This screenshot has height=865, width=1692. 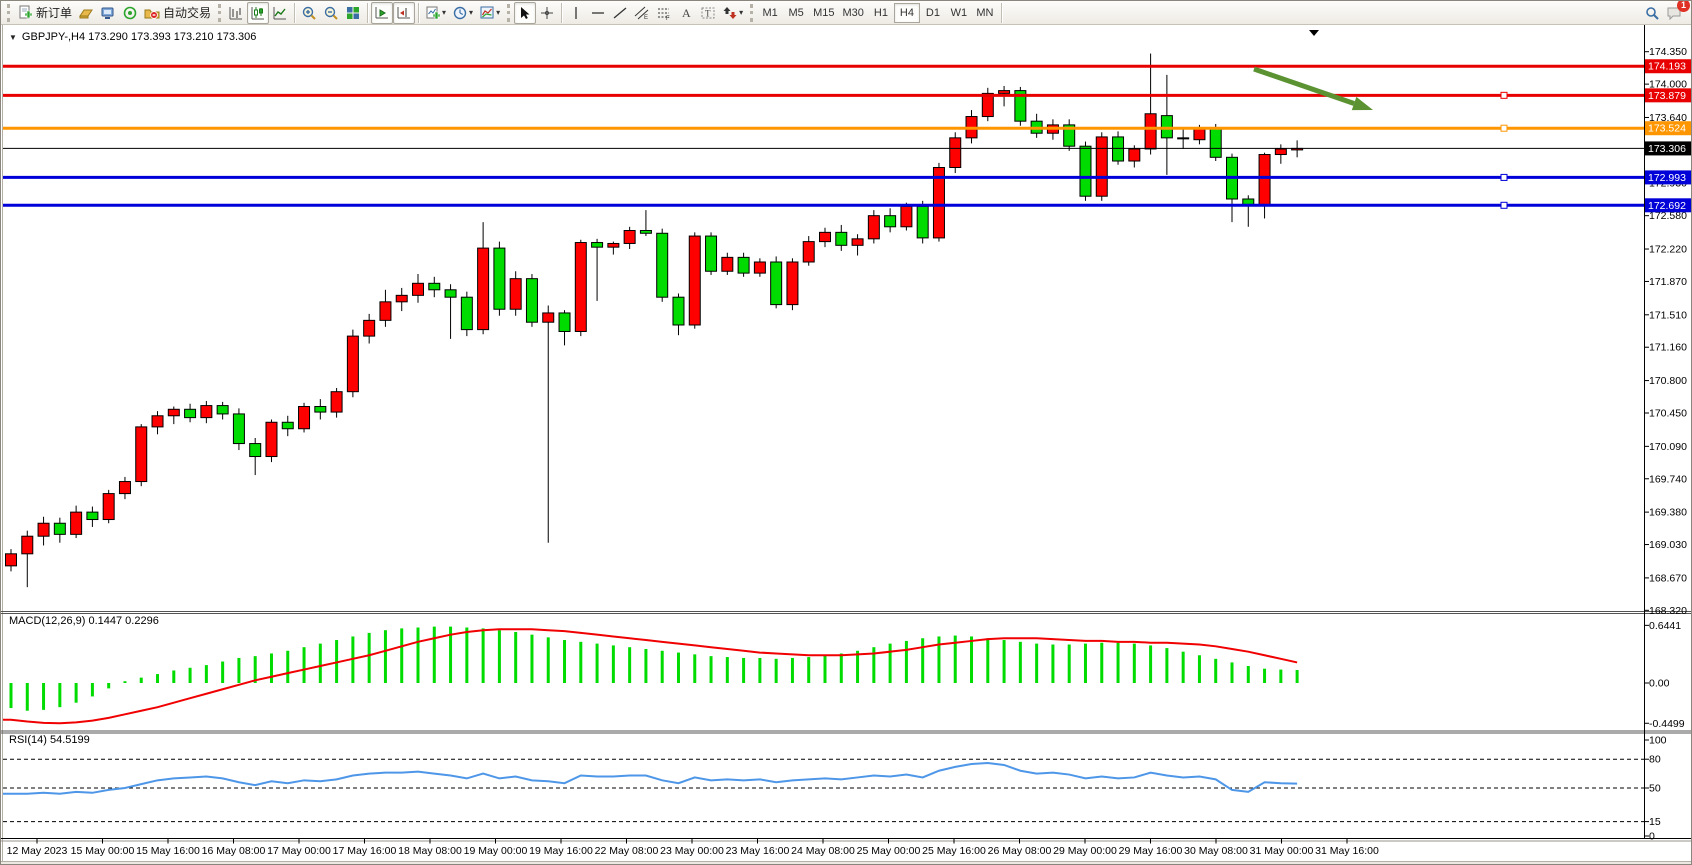 What do you see at coordinates (547, 13) in the screenshot?
I see `crosshair-button` at bounding box center [547, 13].